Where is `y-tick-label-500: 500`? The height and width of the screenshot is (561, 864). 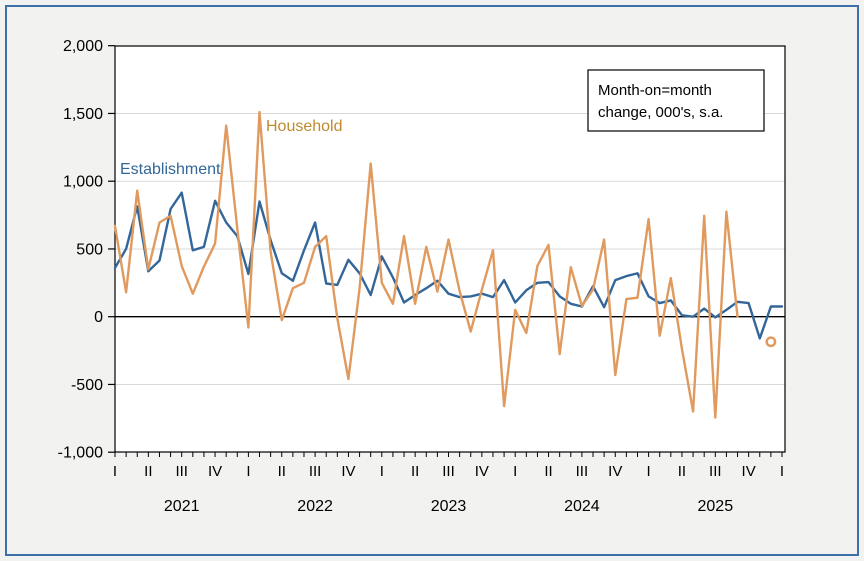
y-tick-label-500: 500 is located at coordinates (89, 249).